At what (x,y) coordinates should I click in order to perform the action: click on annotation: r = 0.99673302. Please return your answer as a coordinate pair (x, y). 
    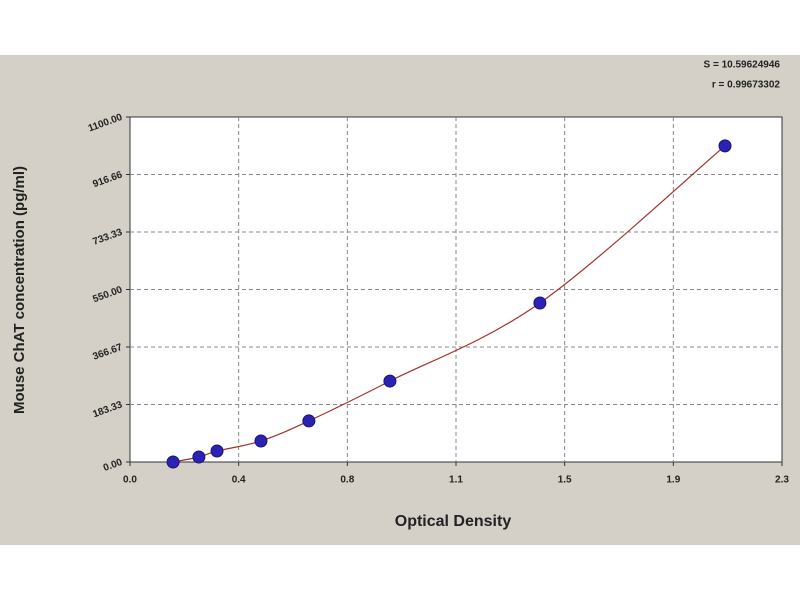
    Looking at the image, I should click on (746, 85).